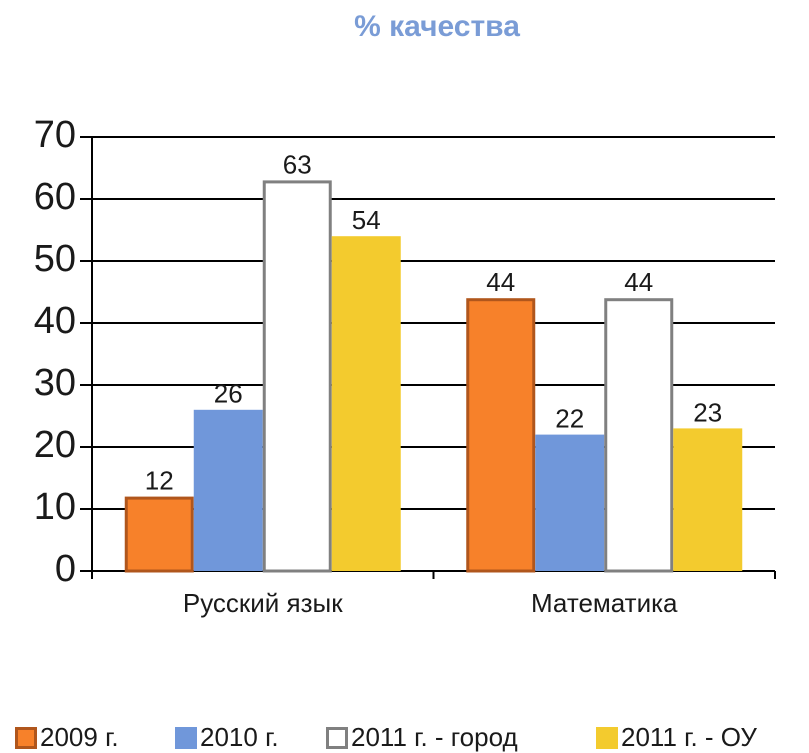  Describe the element at coordinates (55, 445) in the screenshot. I see `y-tick-label: 20` at that location.